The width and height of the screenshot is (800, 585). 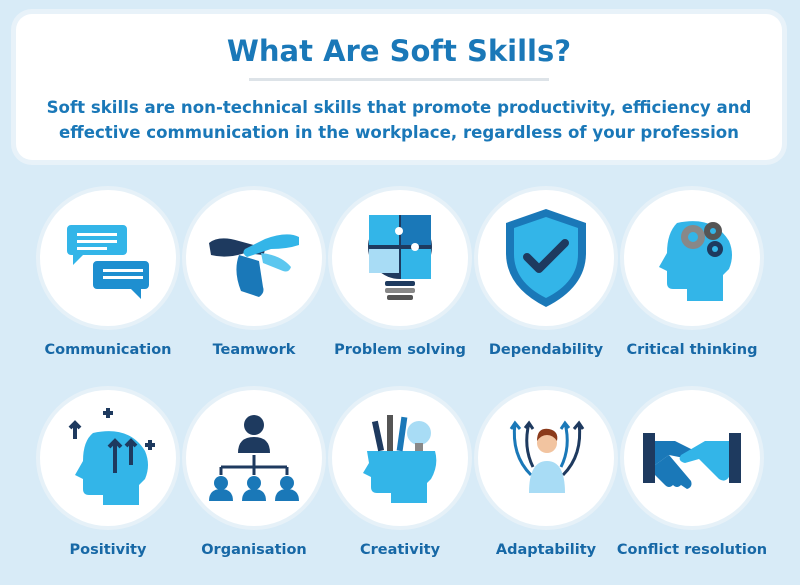 I want to click on skill-organisation: Organisation, so click(x=254, y=485).